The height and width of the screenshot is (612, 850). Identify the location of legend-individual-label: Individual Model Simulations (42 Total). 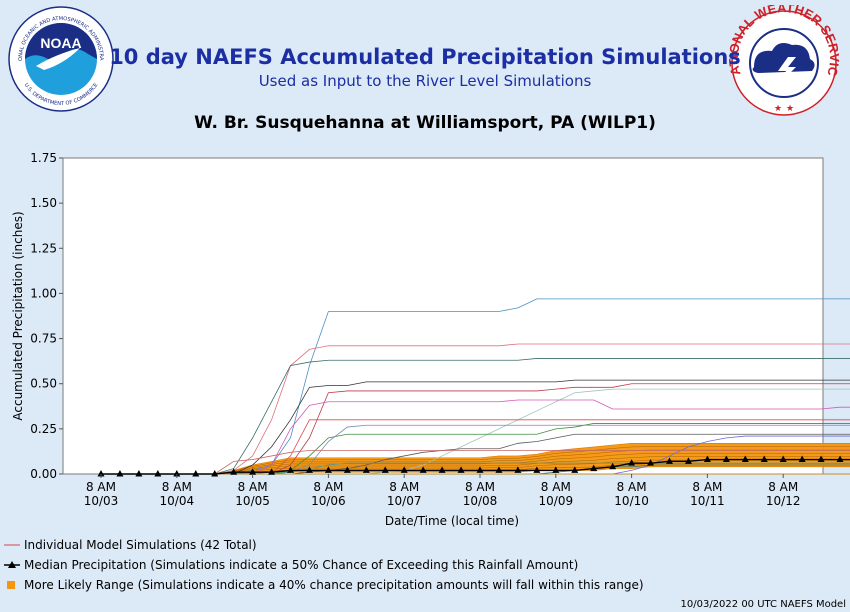
(140, 545).